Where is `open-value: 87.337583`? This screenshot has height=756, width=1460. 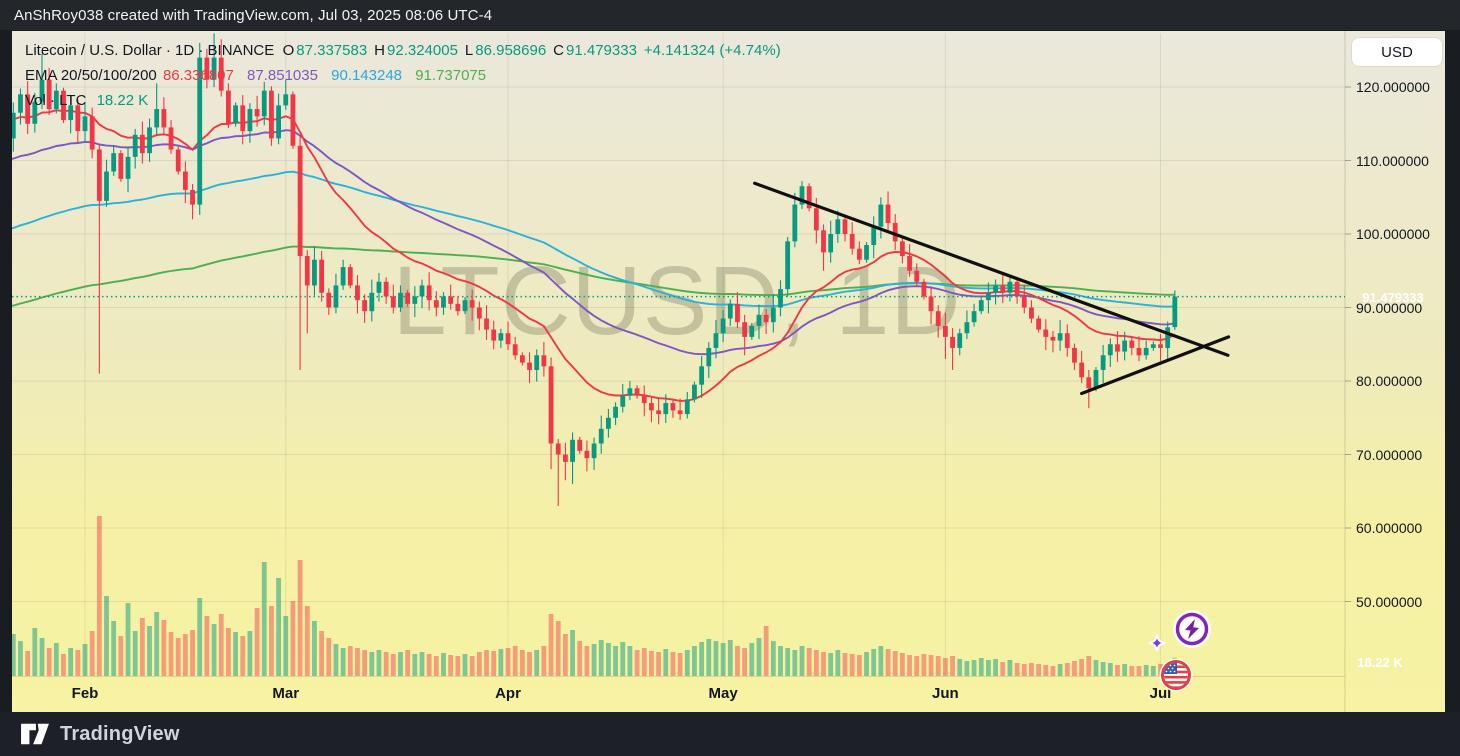 open-value: 87.337583 is located at coordinates (332, 50).